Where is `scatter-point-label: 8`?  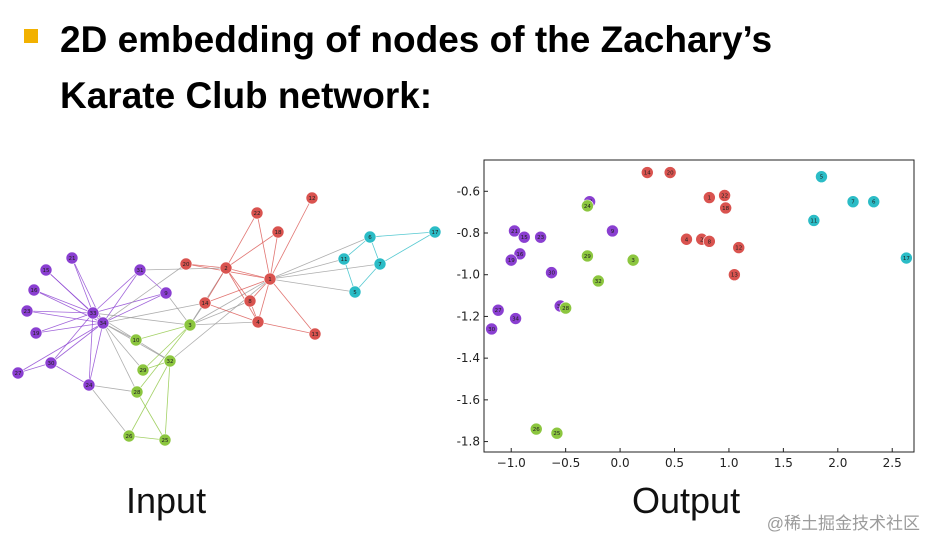
scatter-point-label: 8 is located at coordinates (710, 242).